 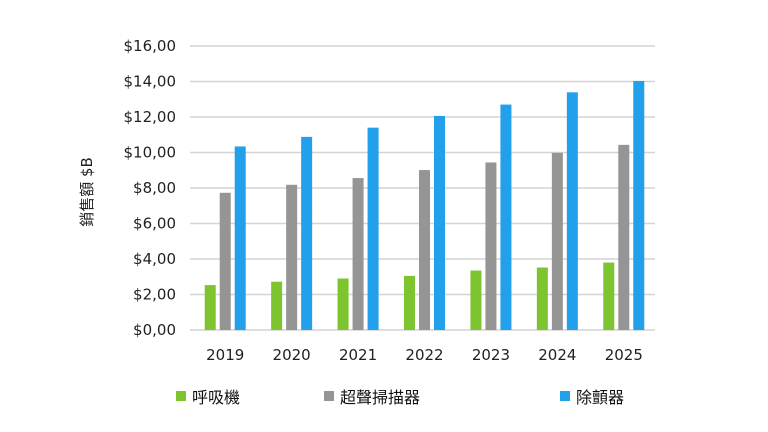 I want to click on x-tick-label: 2023, so click(x=491, y=355).